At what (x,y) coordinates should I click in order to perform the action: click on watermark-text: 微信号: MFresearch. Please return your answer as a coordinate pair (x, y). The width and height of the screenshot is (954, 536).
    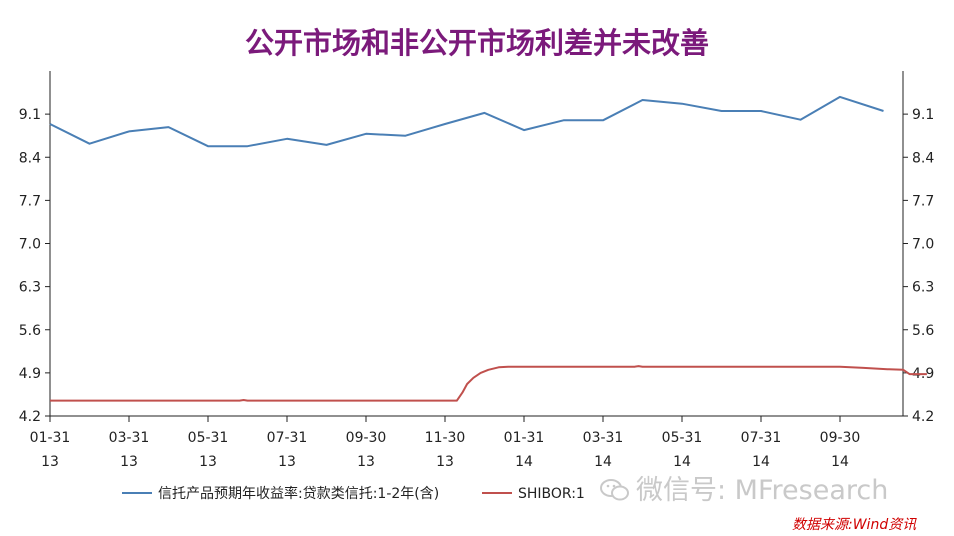
    Looking at the image, I should click on (762, 490).